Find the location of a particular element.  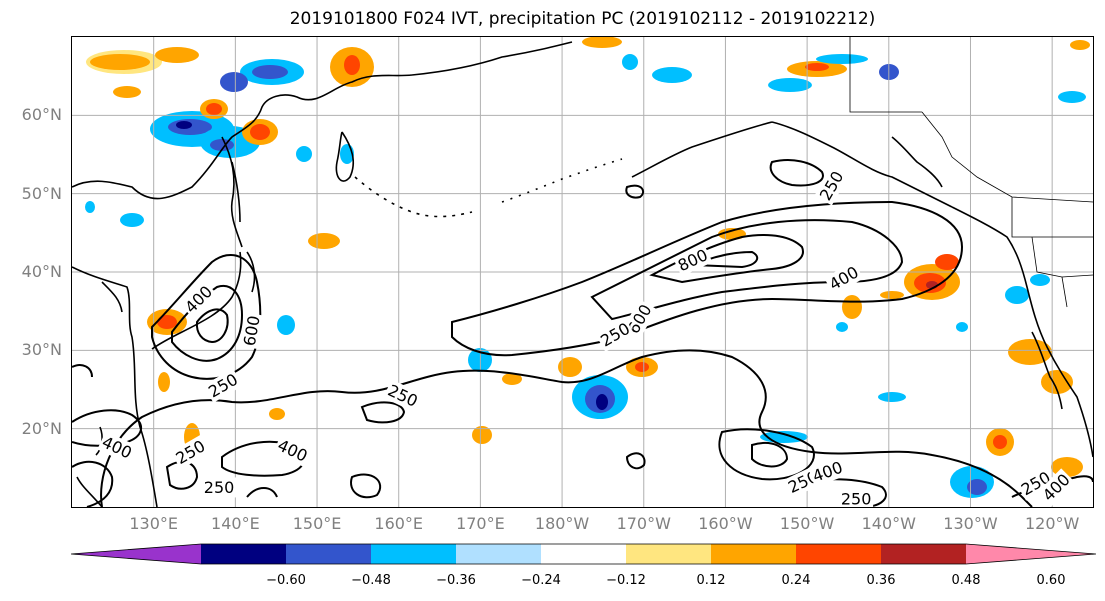

colorbar-tick-label: −0.12 is located at coordinates (626, 580).